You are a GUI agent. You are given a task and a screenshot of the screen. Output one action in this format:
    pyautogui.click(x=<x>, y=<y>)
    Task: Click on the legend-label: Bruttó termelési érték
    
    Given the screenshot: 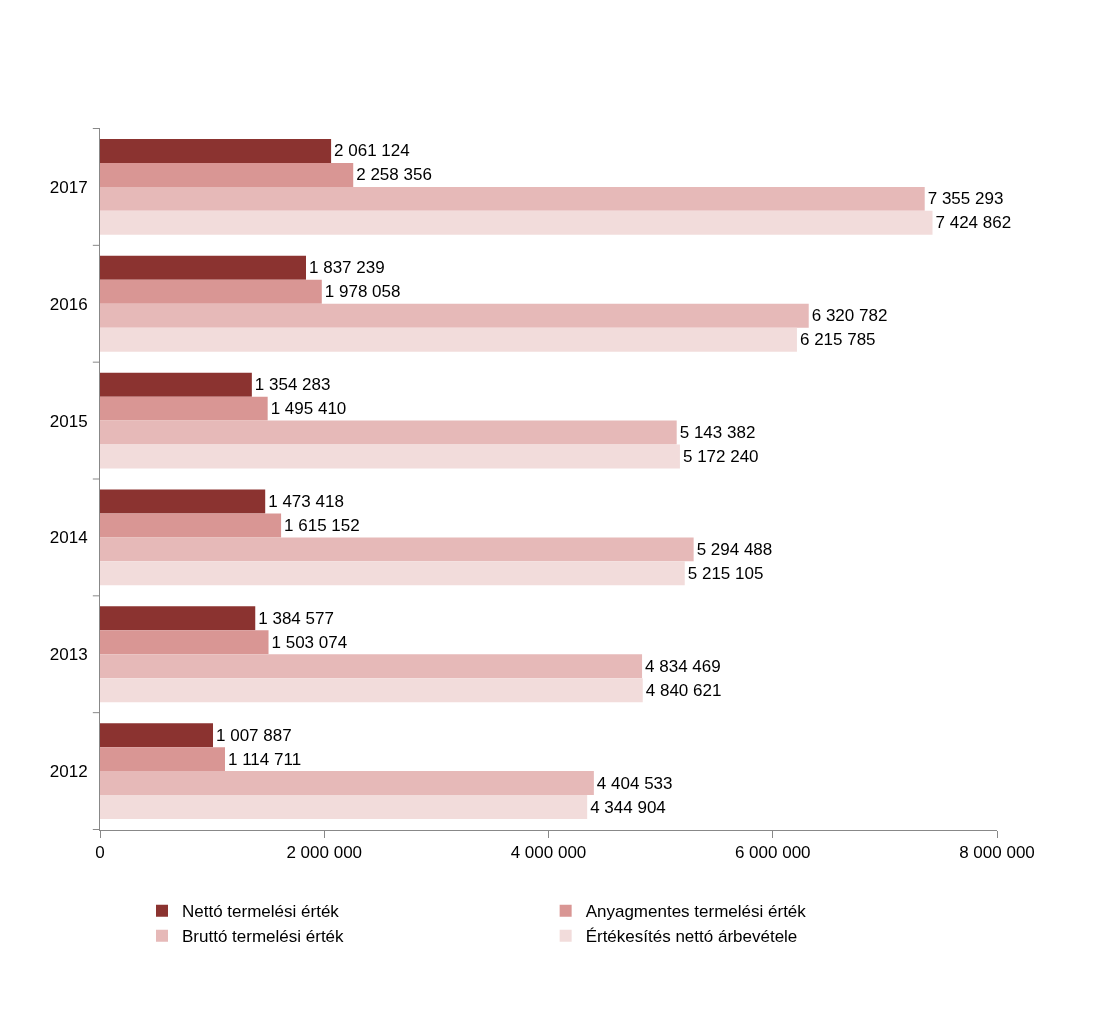 What is the action you would take?
    pyautogui.click(x=263, y=937)
    